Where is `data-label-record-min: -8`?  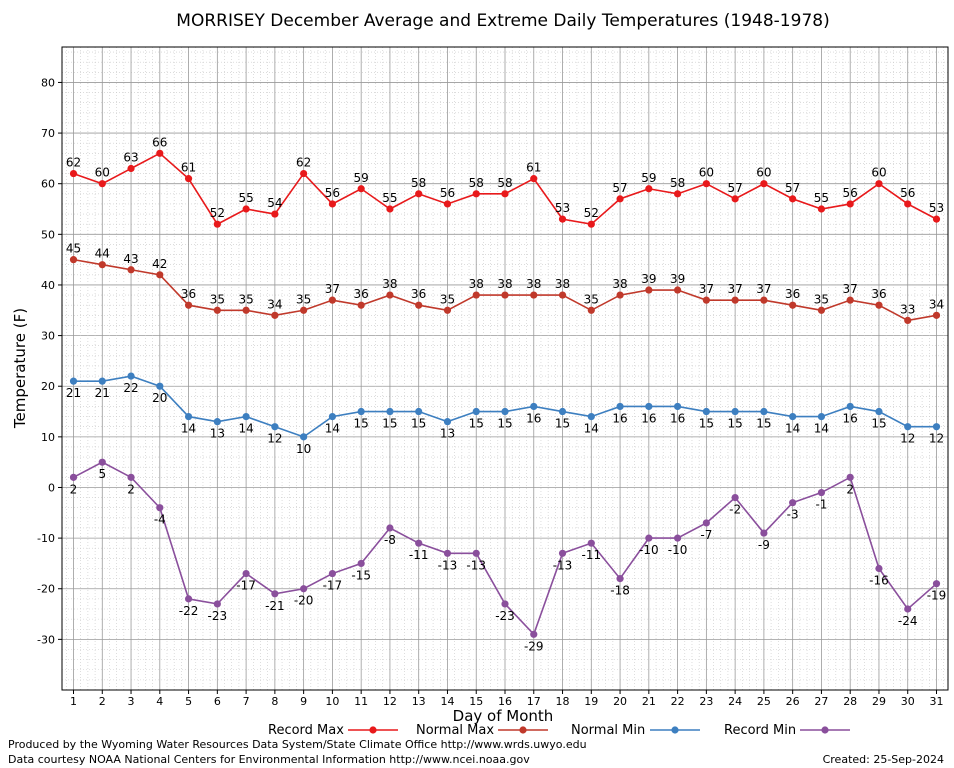 data-label-record-min: -8 is located at coordinates (390, 540).